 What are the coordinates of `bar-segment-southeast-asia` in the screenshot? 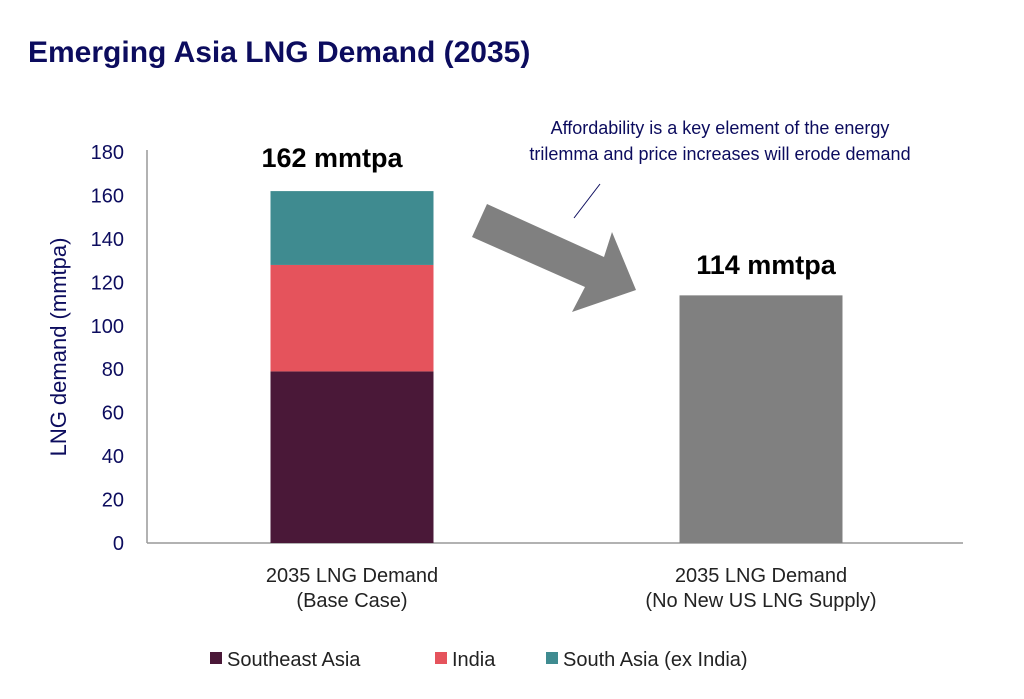 It's located at (352, 457).